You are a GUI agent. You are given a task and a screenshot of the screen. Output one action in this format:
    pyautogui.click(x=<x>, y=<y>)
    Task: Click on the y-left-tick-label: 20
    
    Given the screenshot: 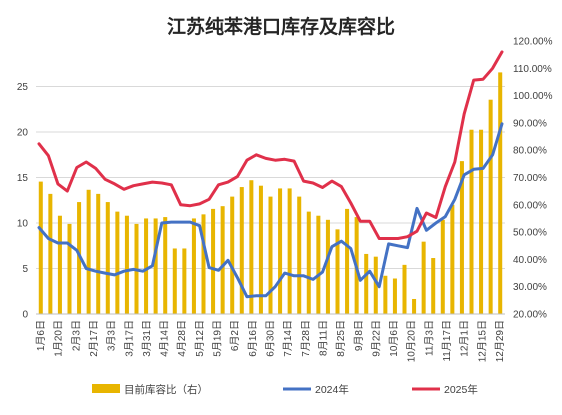 What is the action you would take?
    pyautogui.click(x=23, y=133)
    